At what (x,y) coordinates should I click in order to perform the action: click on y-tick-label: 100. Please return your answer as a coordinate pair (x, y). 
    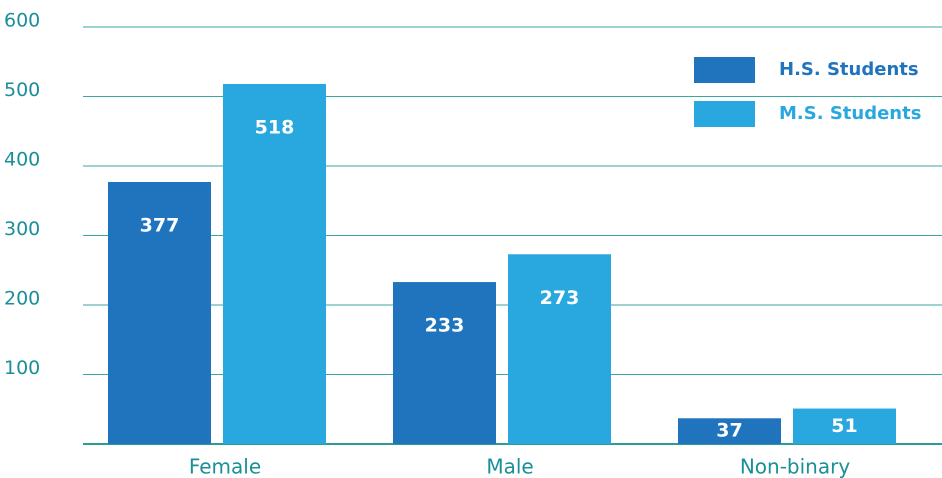
    Looking at the image, I should click on (22, 368).